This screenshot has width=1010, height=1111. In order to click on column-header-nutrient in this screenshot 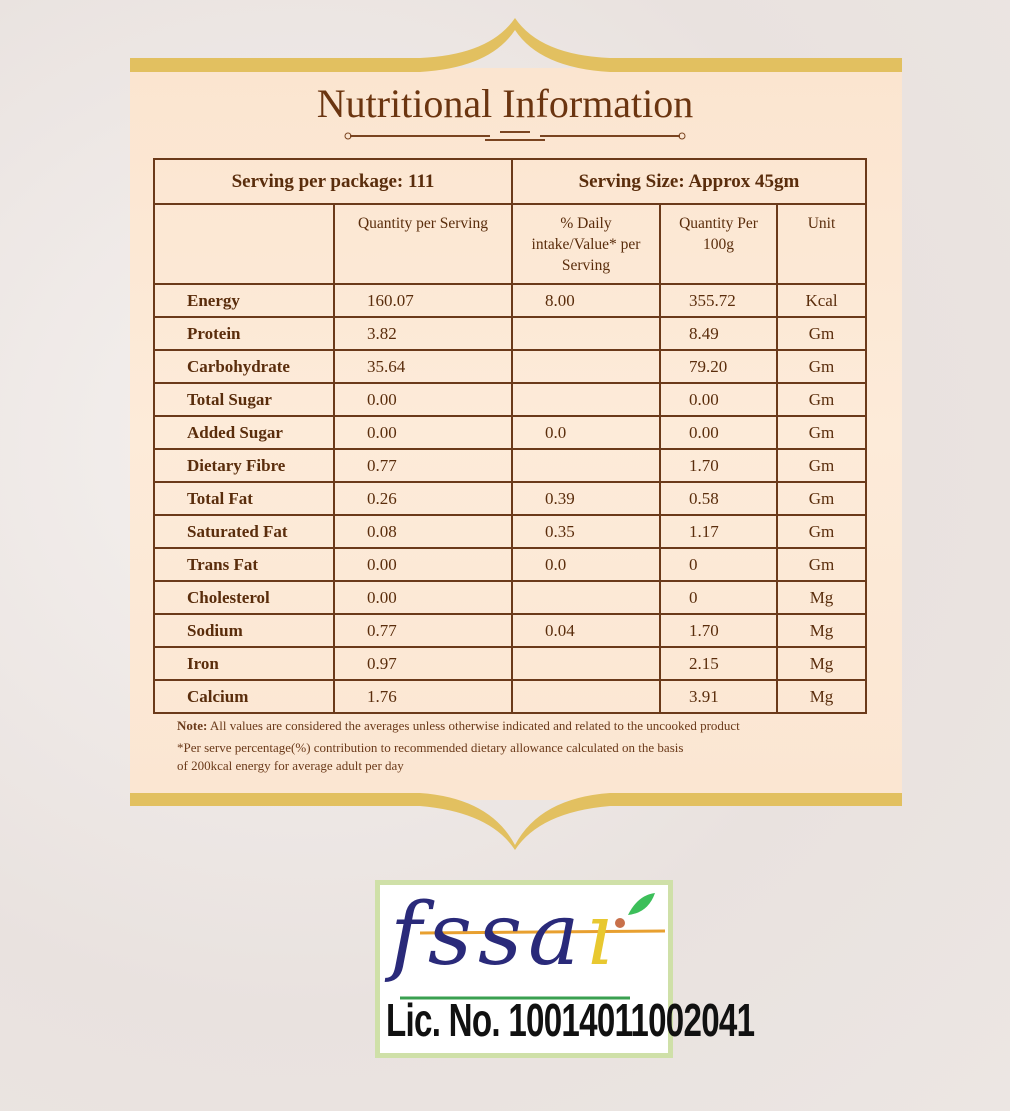, I will do `click(244, 244)`.